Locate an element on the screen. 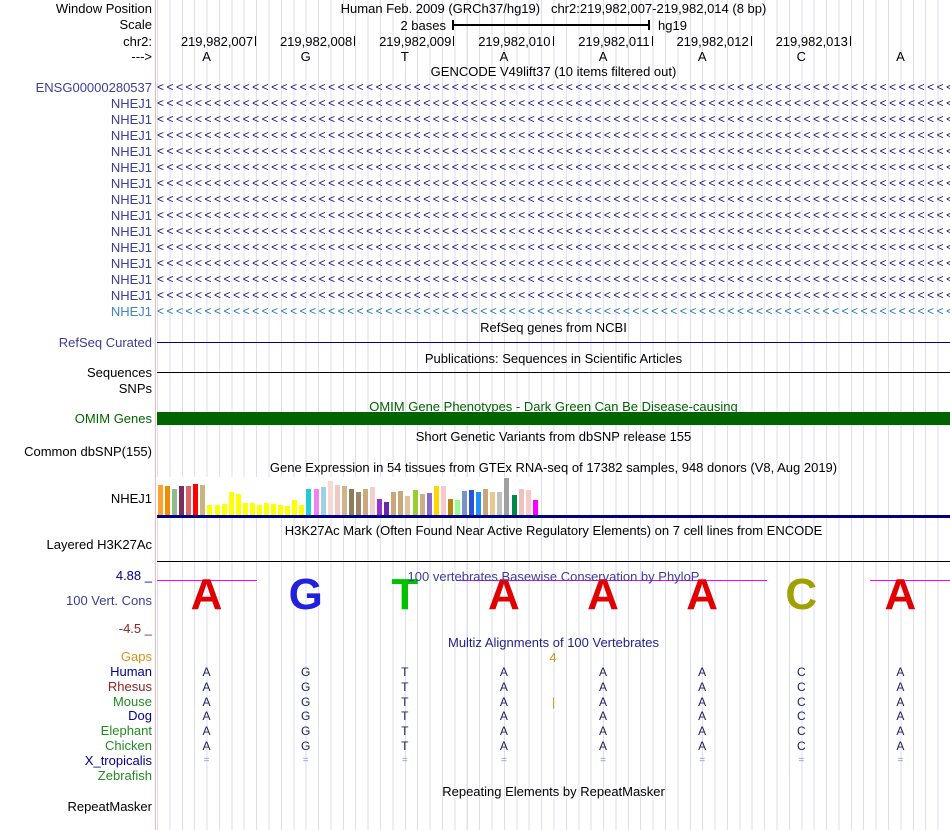  species-label: Human is located at coordinates (131, 671).